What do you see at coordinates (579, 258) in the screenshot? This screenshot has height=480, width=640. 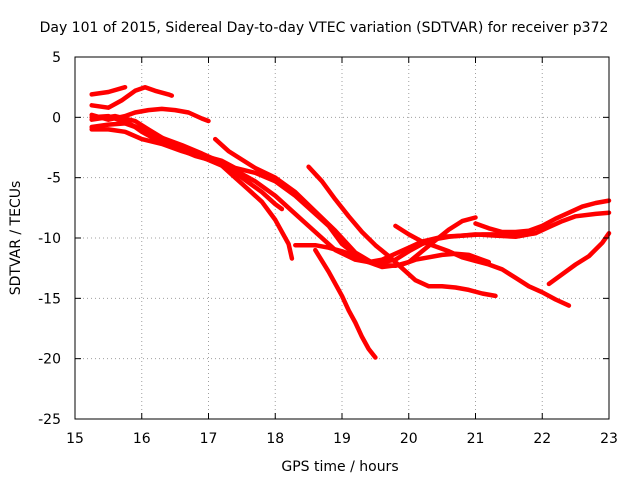 I see `series-track-n` at bounding box center [579, 258].